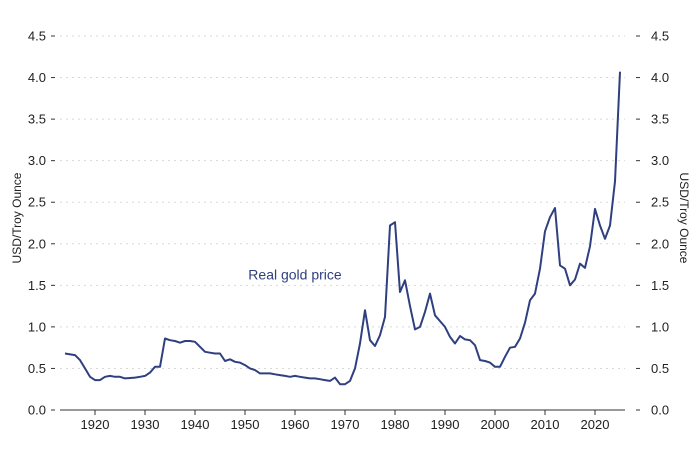  Describe the element at coordinates (660, 160) in the screenshot. I see `y-tick-label-right: 3.0` at that location.